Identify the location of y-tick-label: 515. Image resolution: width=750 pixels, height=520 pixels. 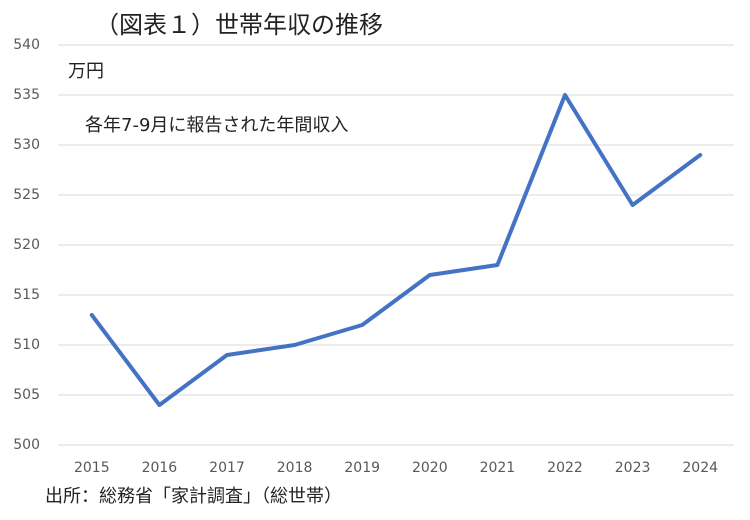
(26, 295).